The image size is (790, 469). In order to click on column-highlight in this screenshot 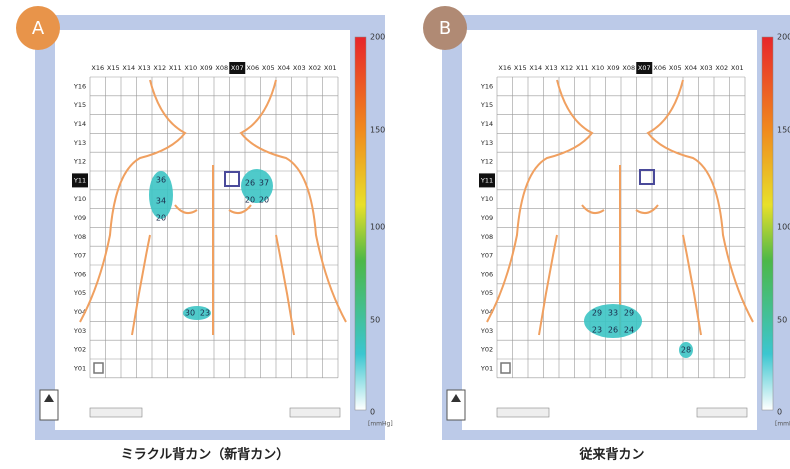, I will do `click(237, 68)`.